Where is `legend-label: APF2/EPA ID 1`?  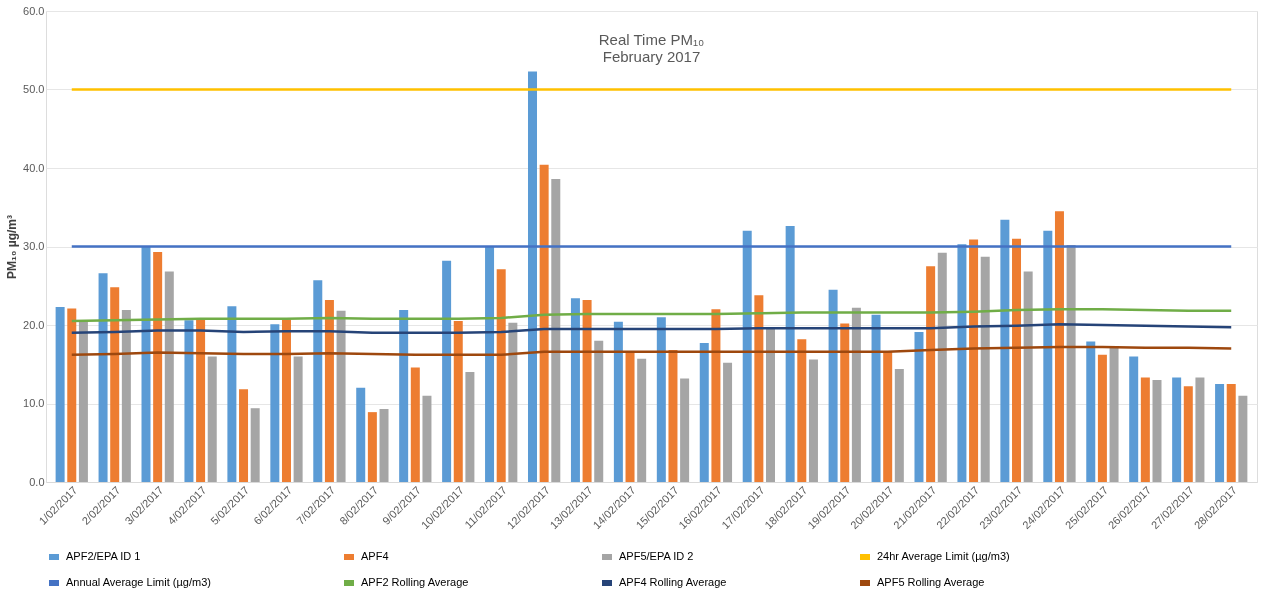 legend-label: APF2/EPA ID 1 is located at coordinates (103, 556).